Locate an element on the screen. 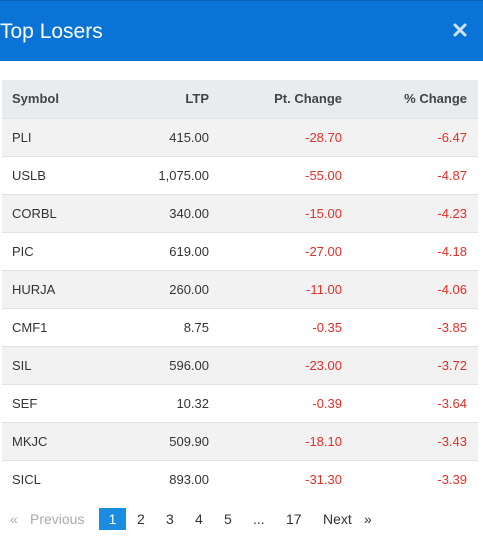  symbol-cell: SEF is located at coordinates (62, 402).